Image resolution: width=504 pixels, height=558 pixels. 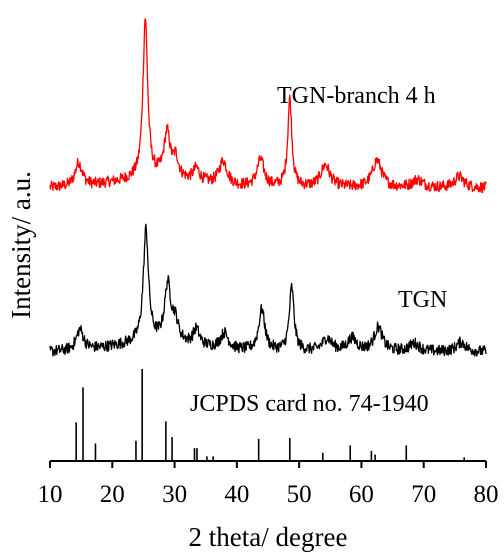 I want to click on x-tick-label: 20, so click(x=112, y=494).